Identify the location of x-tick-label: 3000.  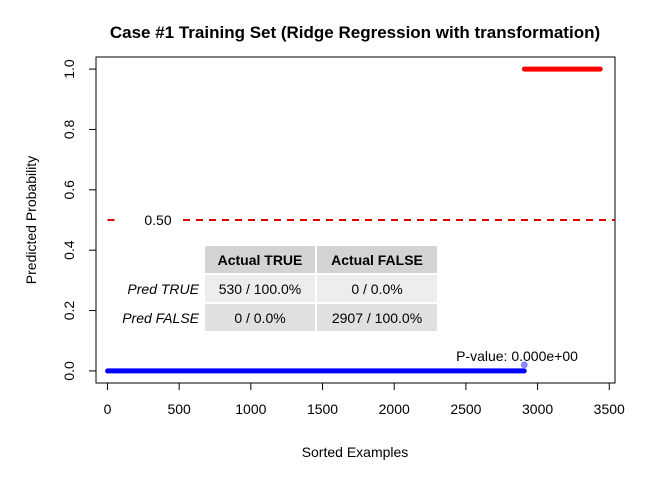
(537, 409).